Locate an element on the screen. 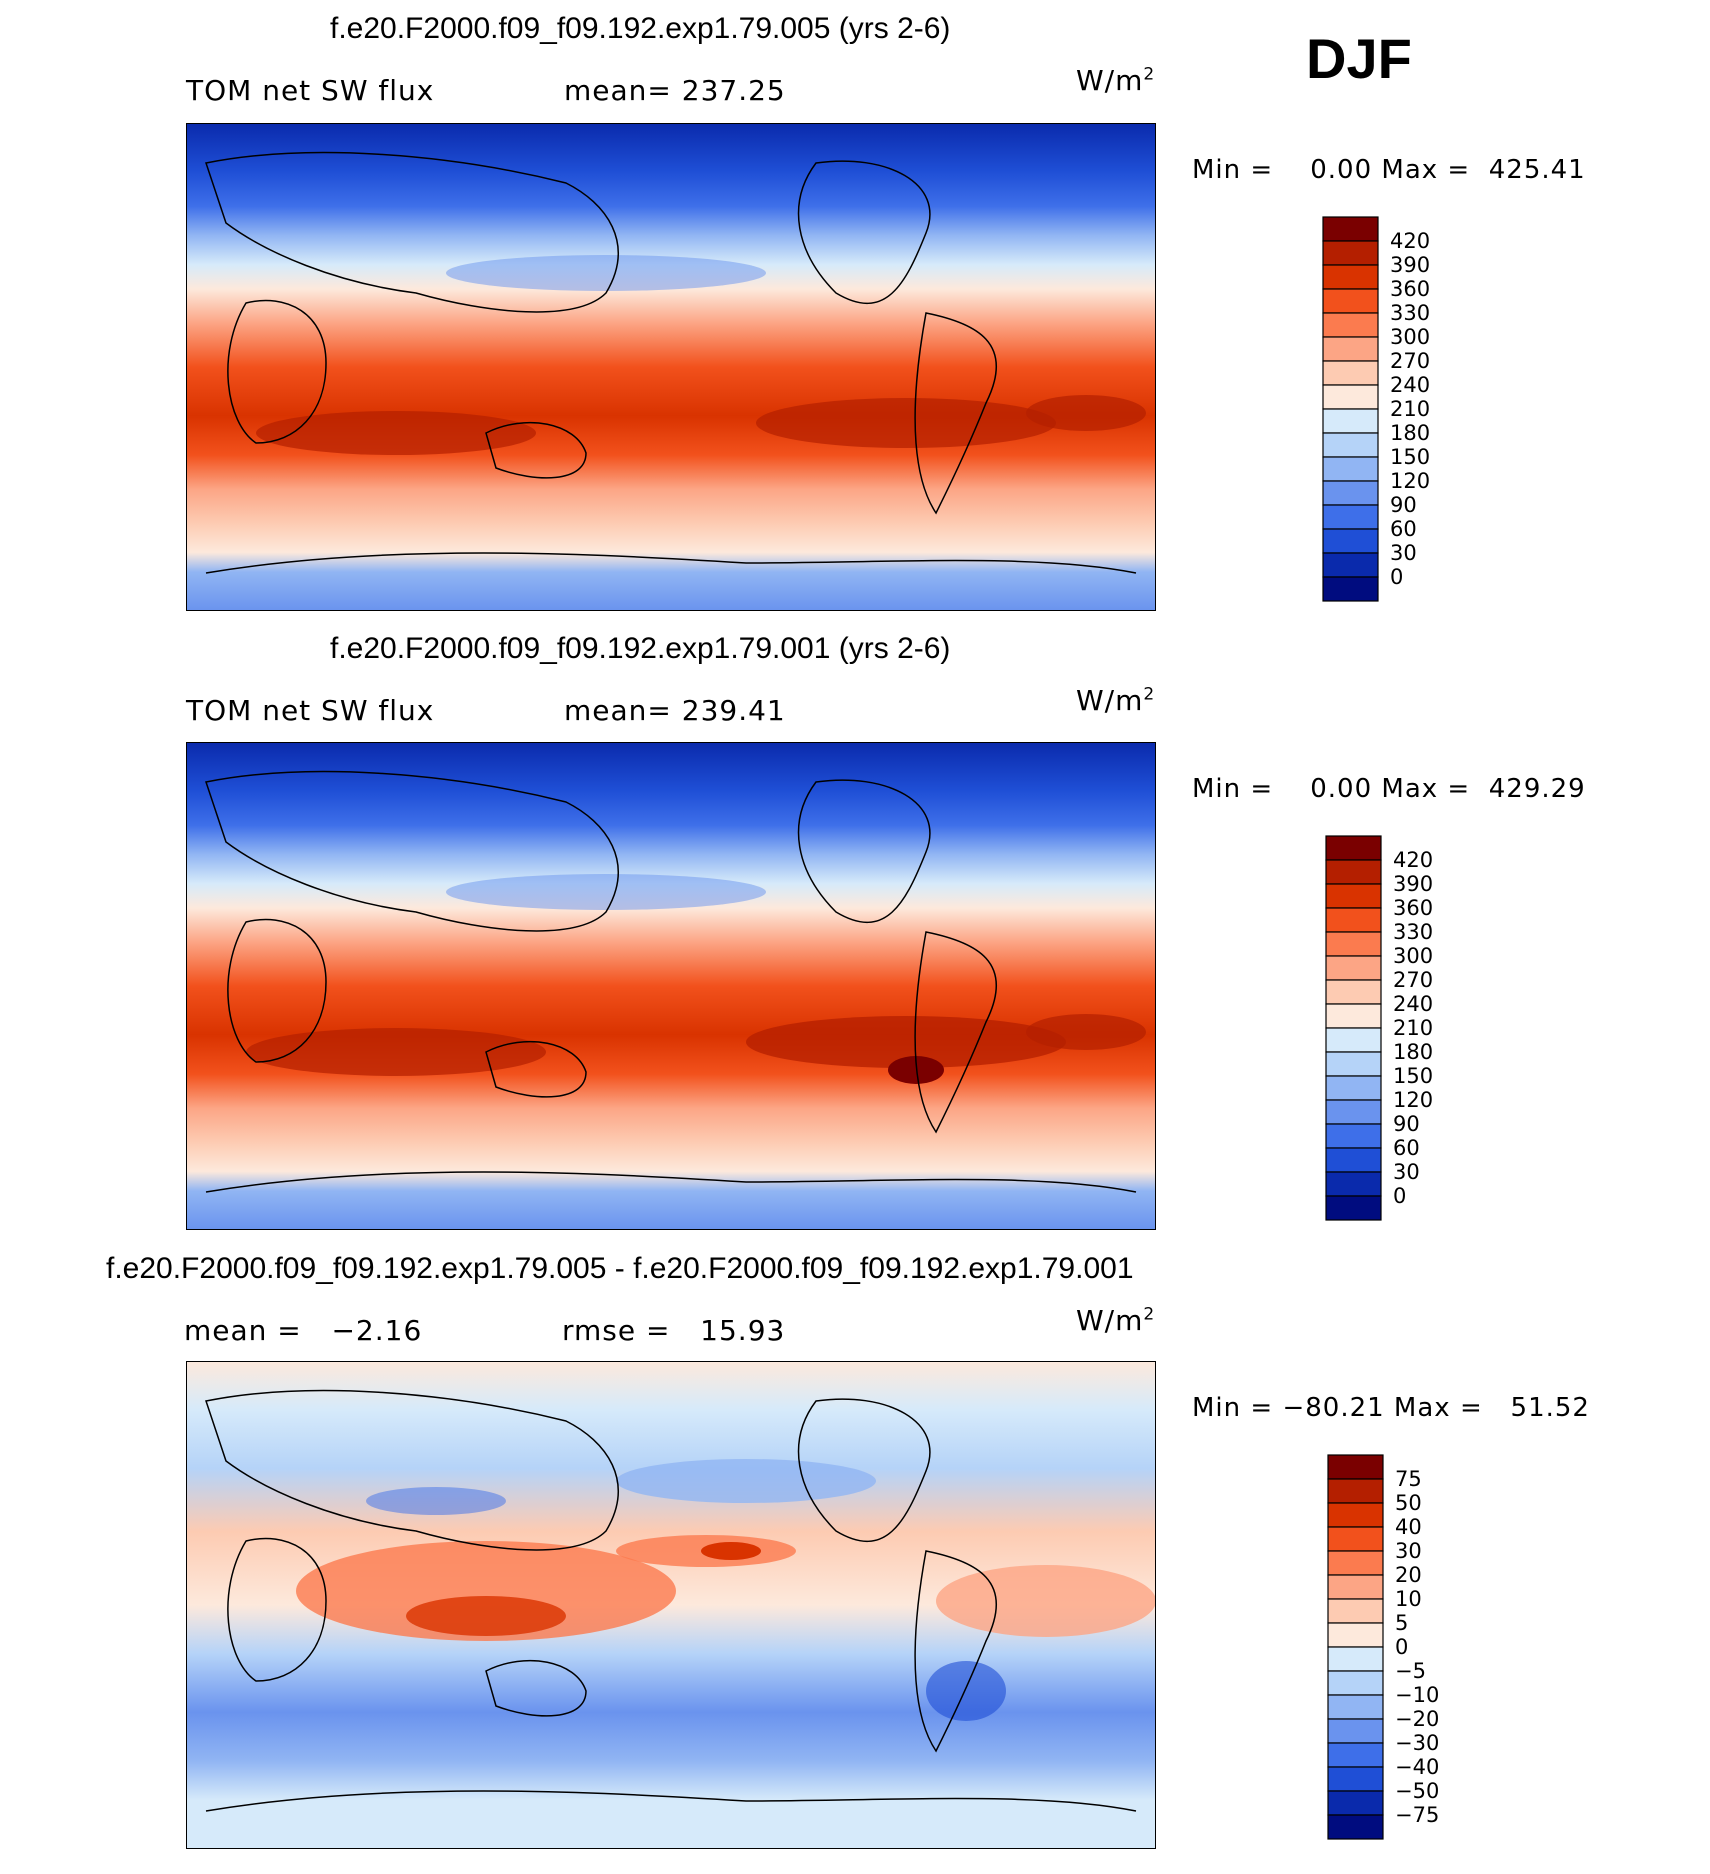  panel-2-map is located at coordinates (671, 986).